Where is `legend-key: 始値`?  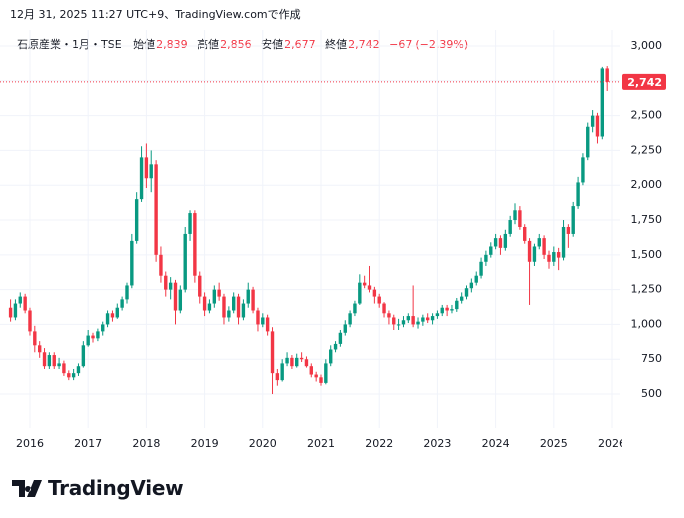 legend-key: 始値 is located at coordinates (144, 44).